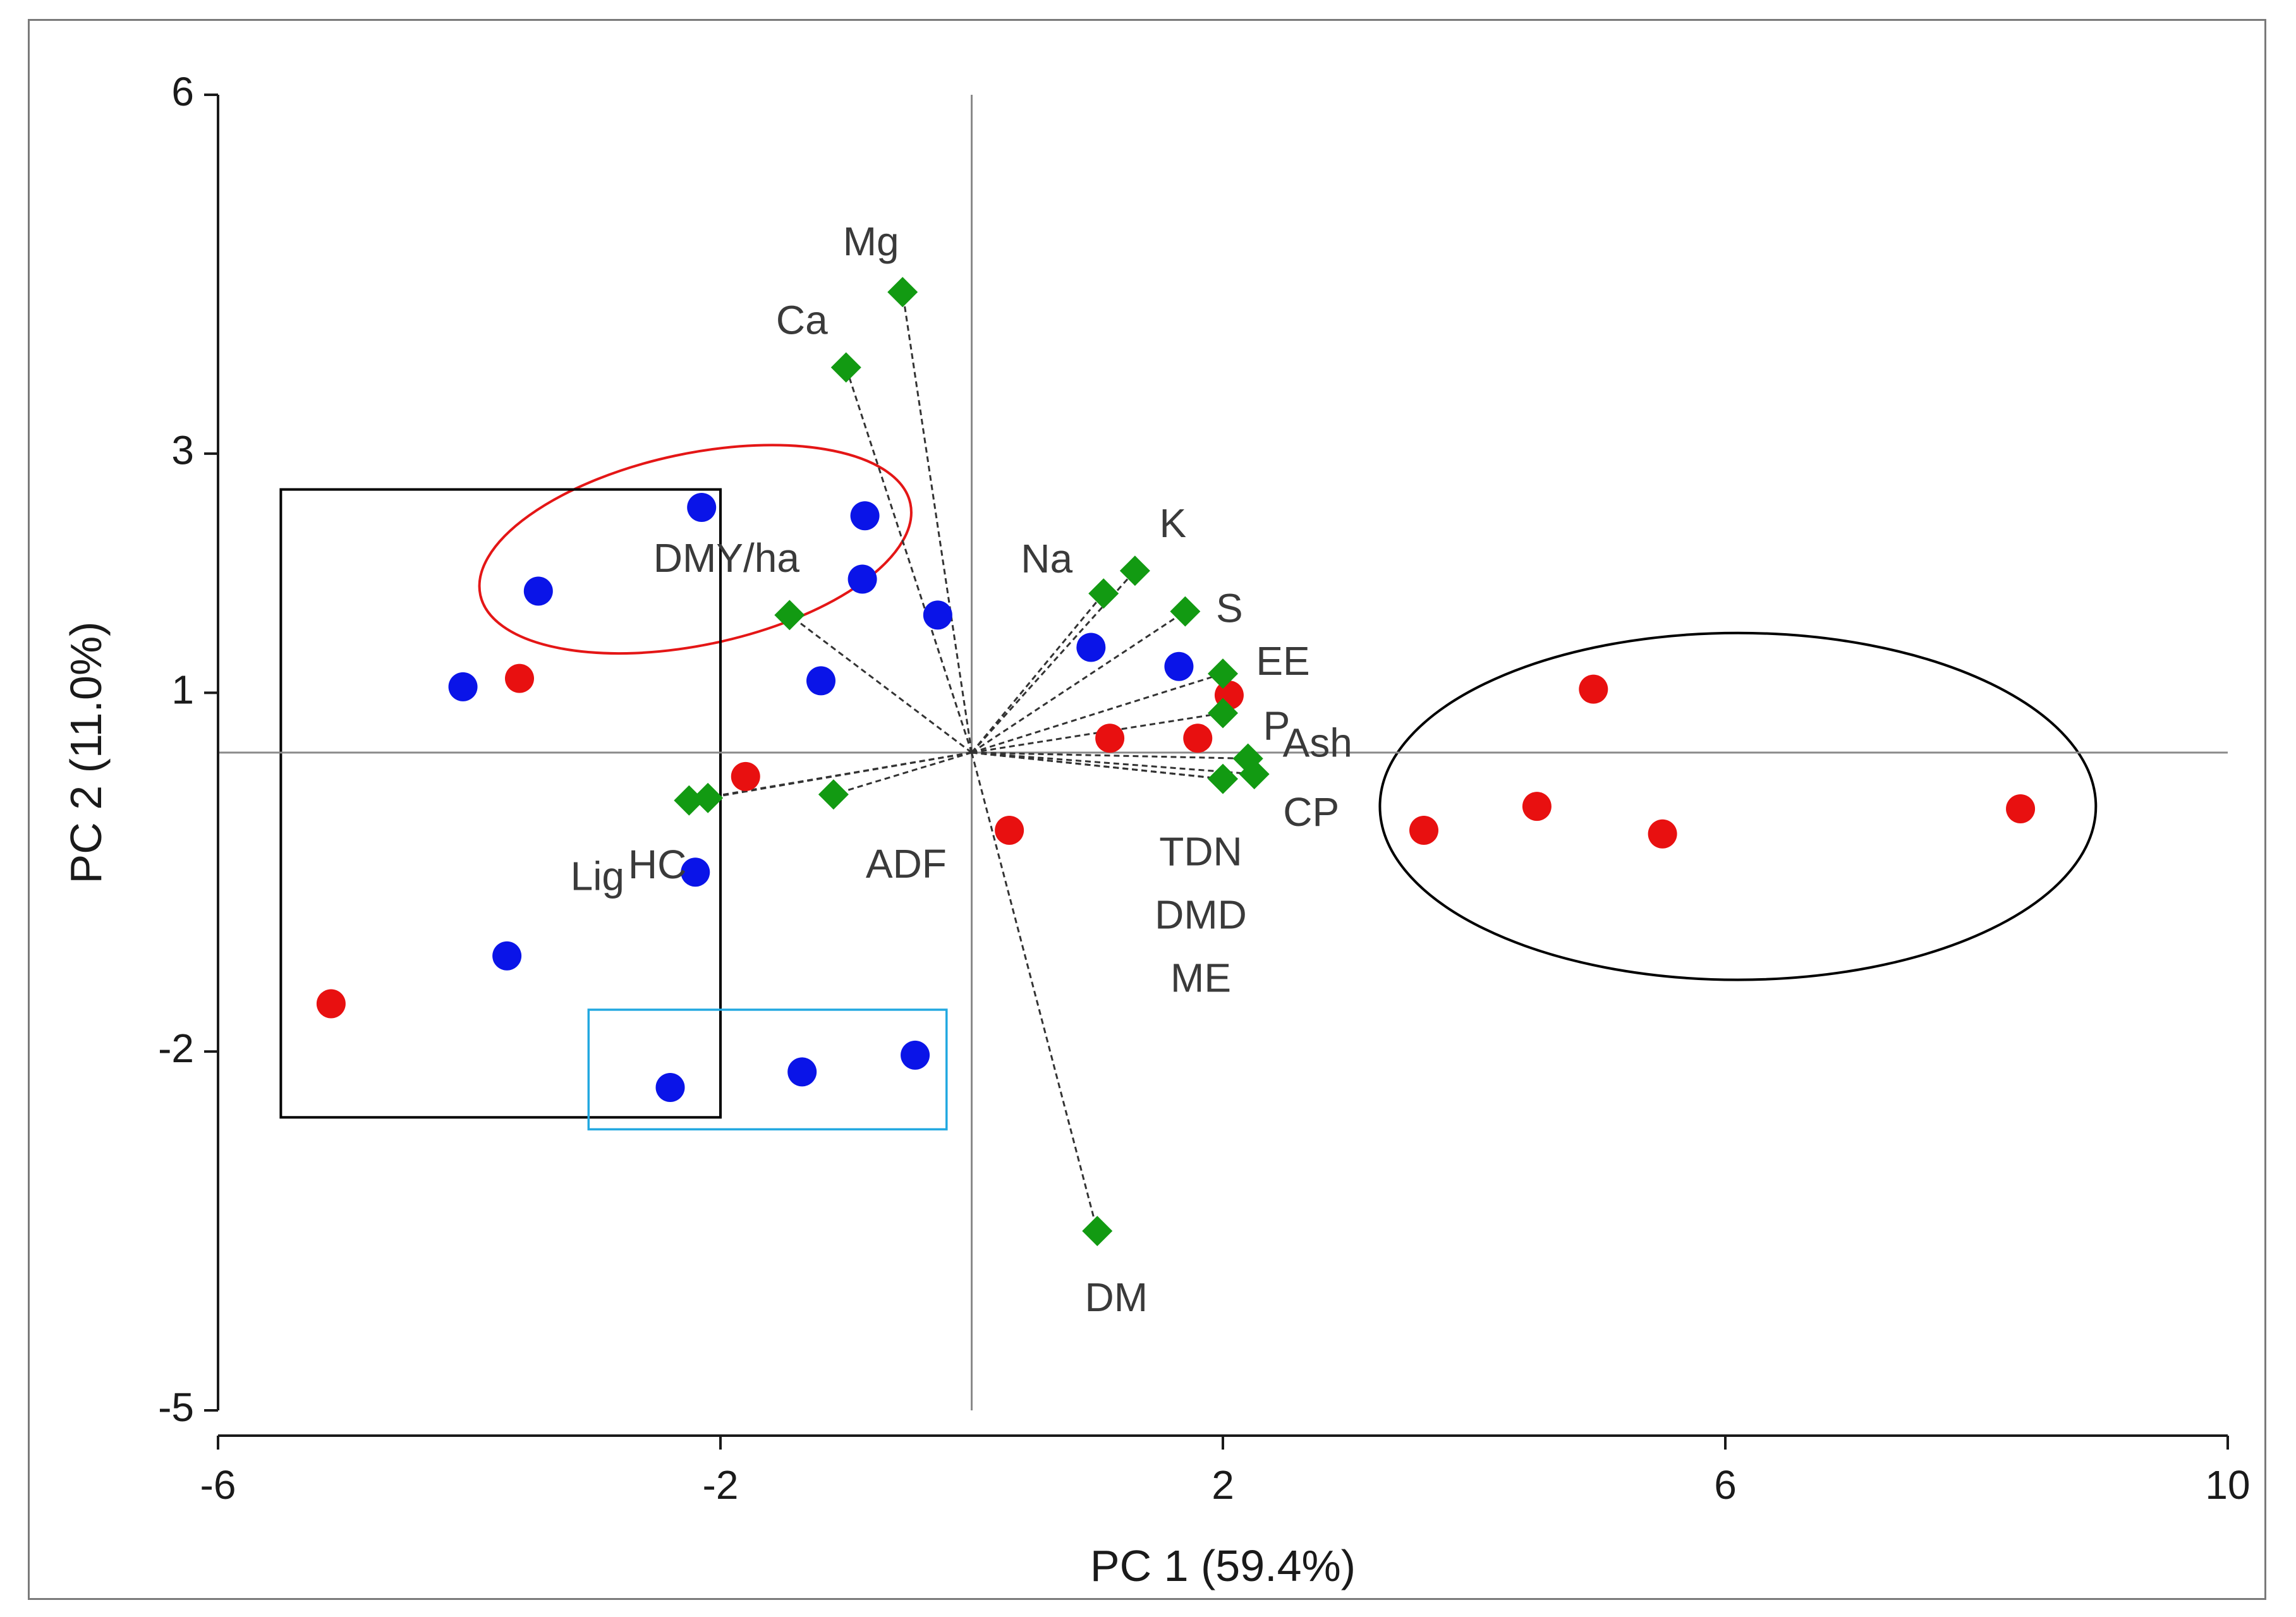  Describe the element at coordinates (176, 1048) in the screenshot. I see `y-tick-label: -2` at that location.